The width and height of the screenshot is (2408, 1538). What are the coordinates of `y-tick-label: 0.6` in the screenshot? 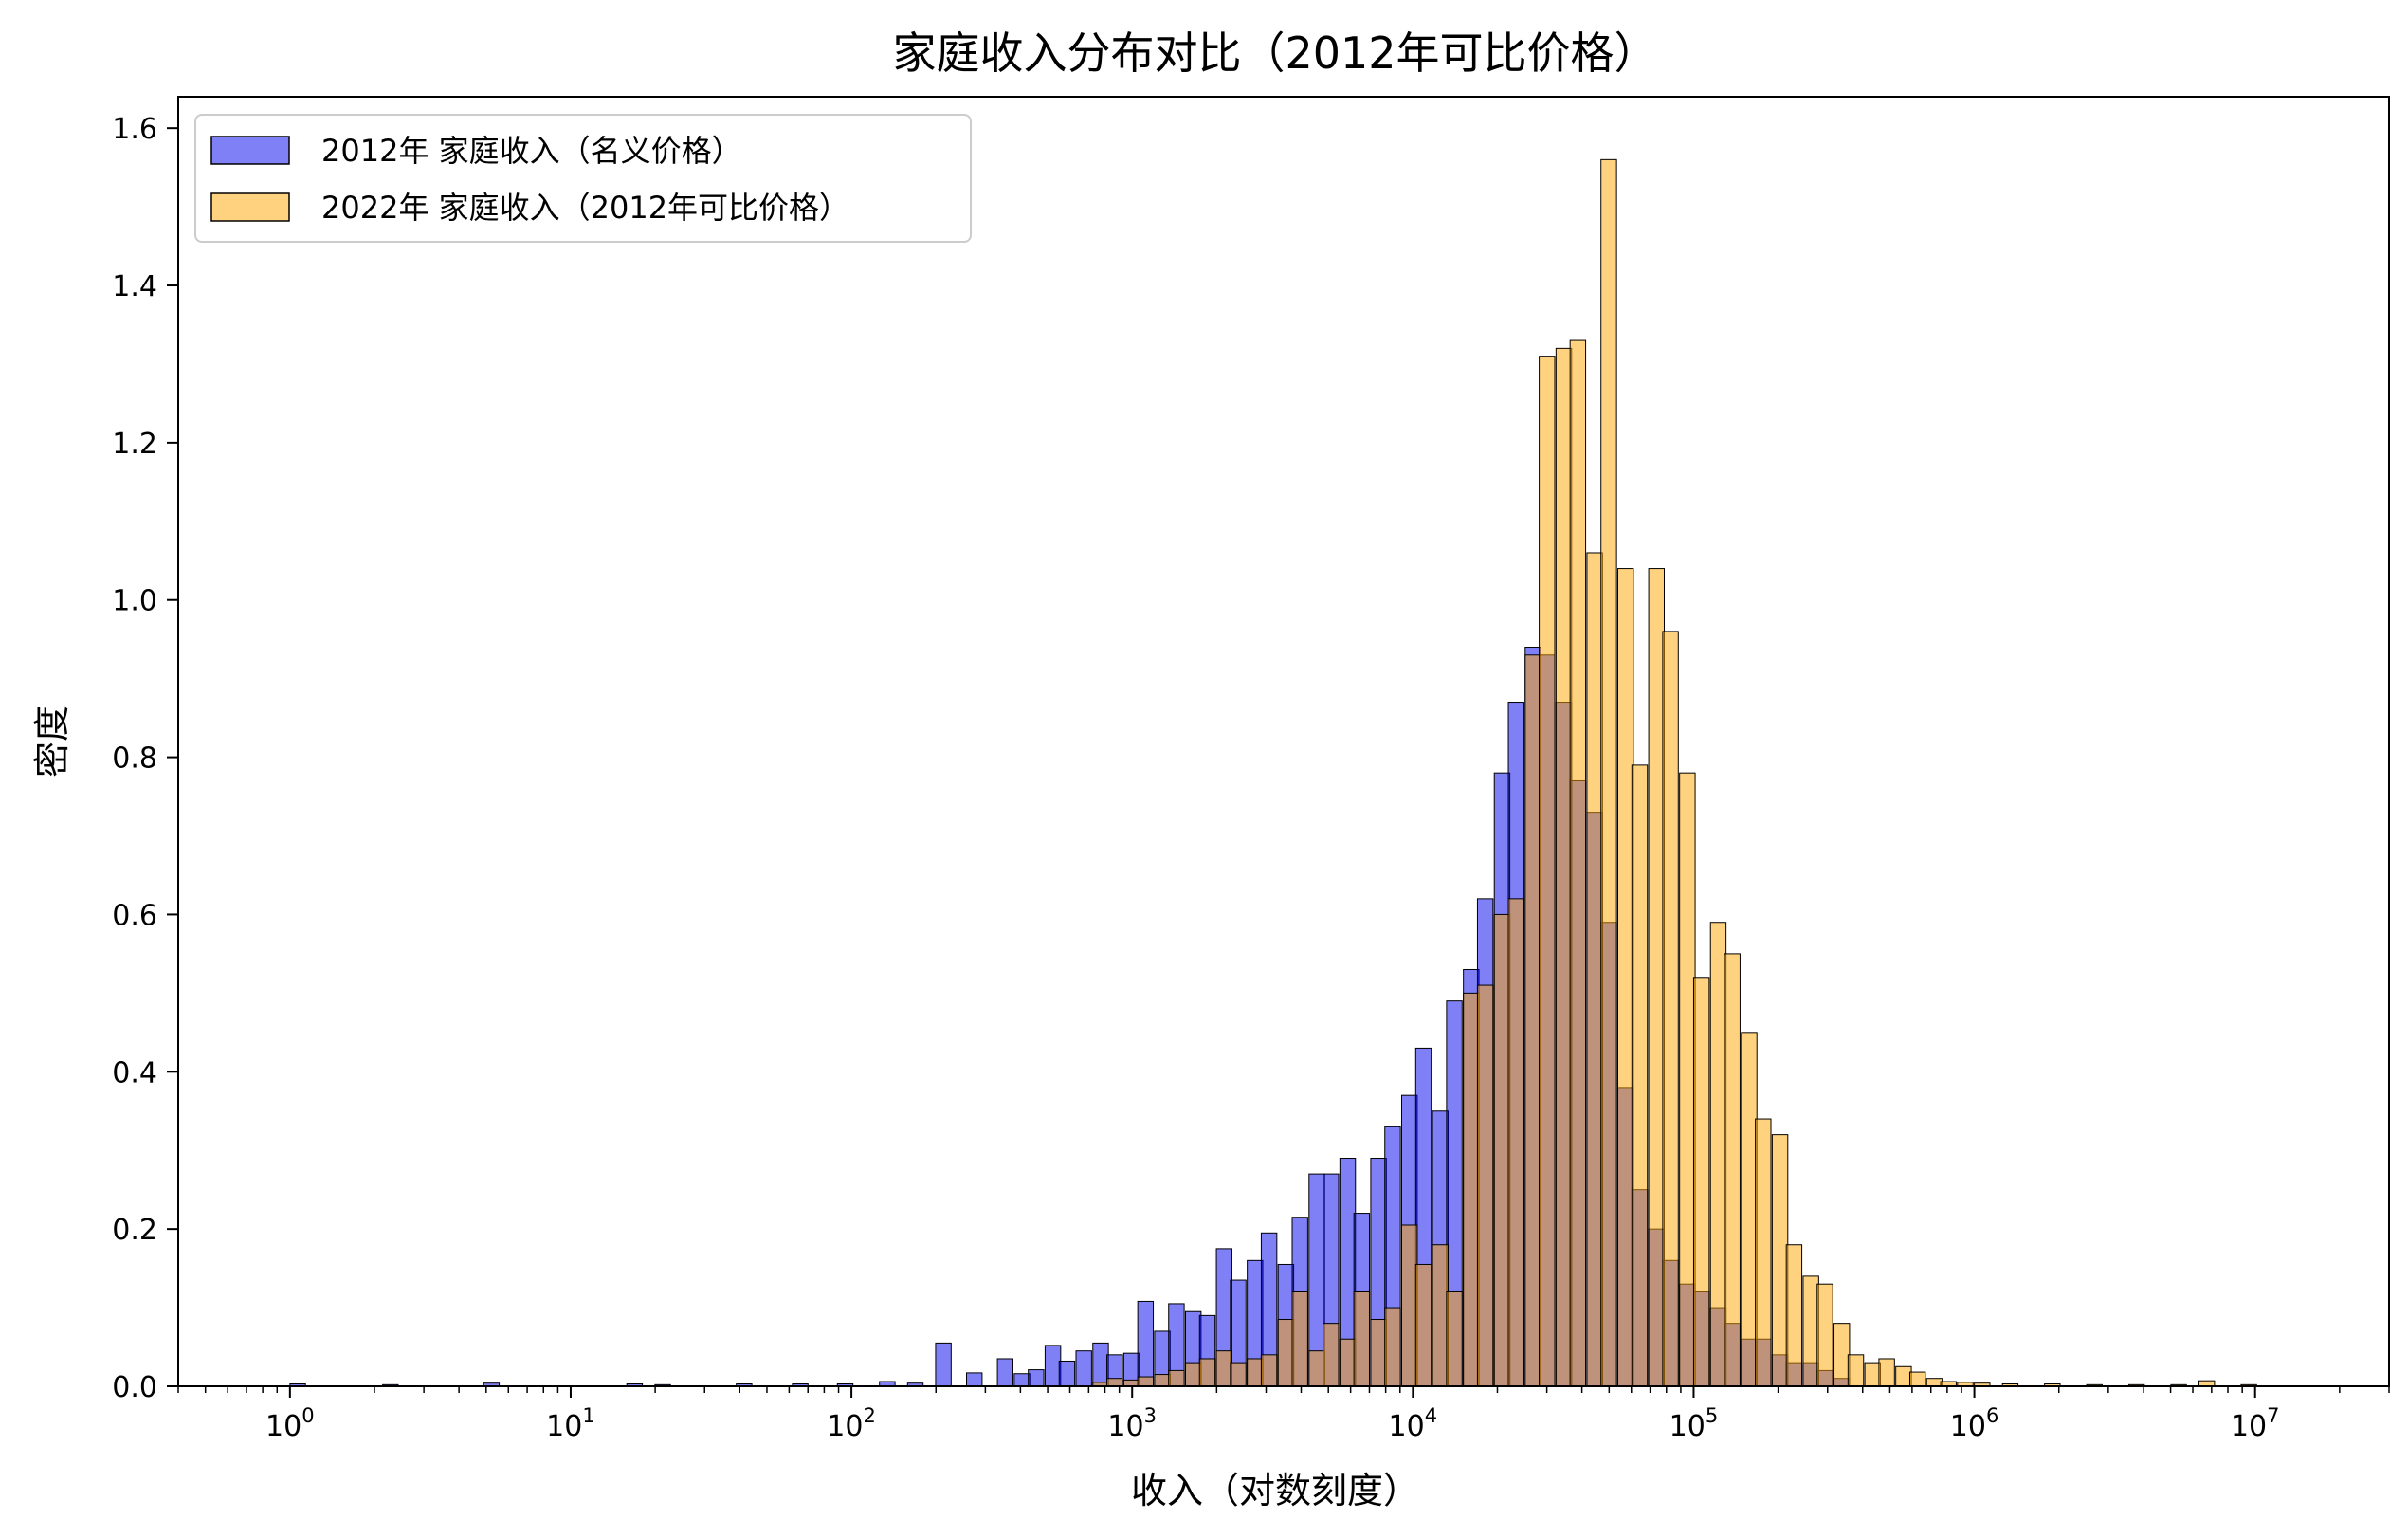 It's located at (134, 915).